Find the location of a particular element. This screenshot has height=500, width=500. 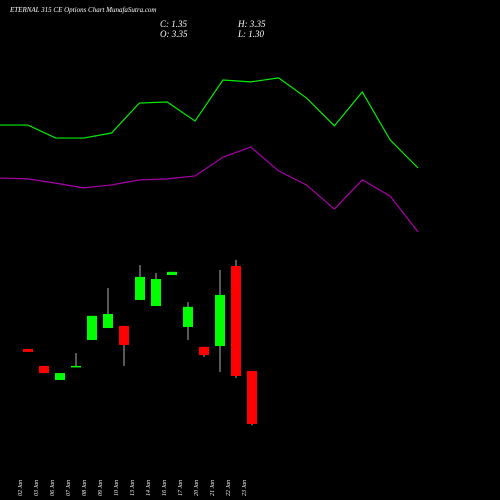

x-tick-label: 09 Jan is located at coordinates (101, 488).